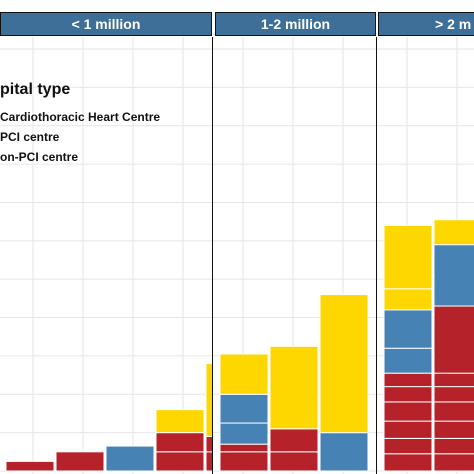  What do you see at coordinates (244, 374) in the screenshot?
I see `bar-segment-p2-b1-s5` at bounding box center [244, 374].